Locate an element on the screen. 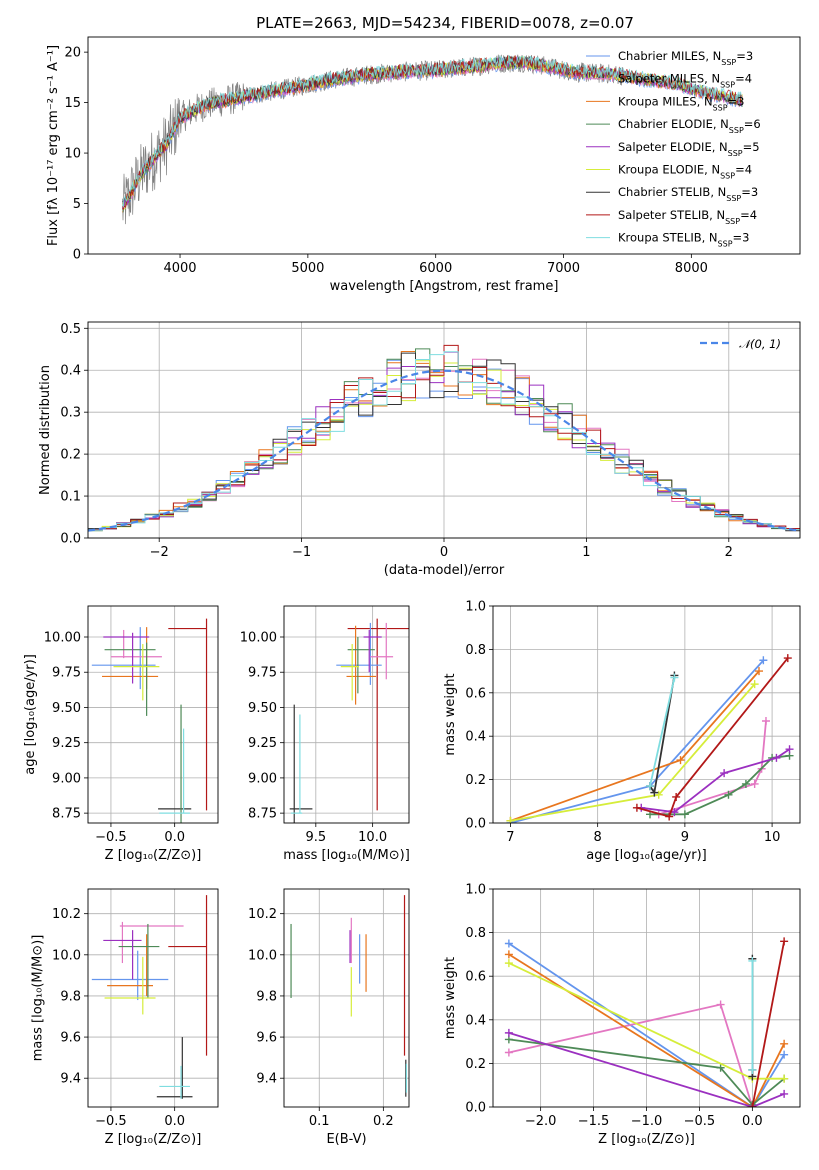 The image size is (819, 1170). x-tick-label: −1.0 is located at coordinates (647, 1121).